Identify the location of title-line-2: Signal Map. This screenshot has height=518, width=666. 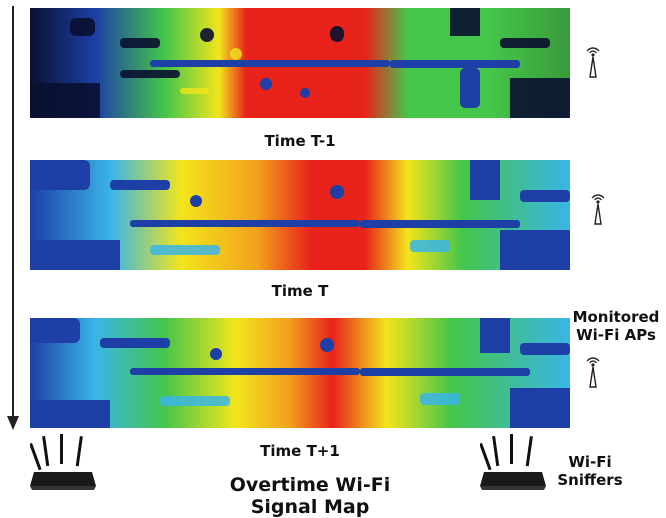
(310, 507).